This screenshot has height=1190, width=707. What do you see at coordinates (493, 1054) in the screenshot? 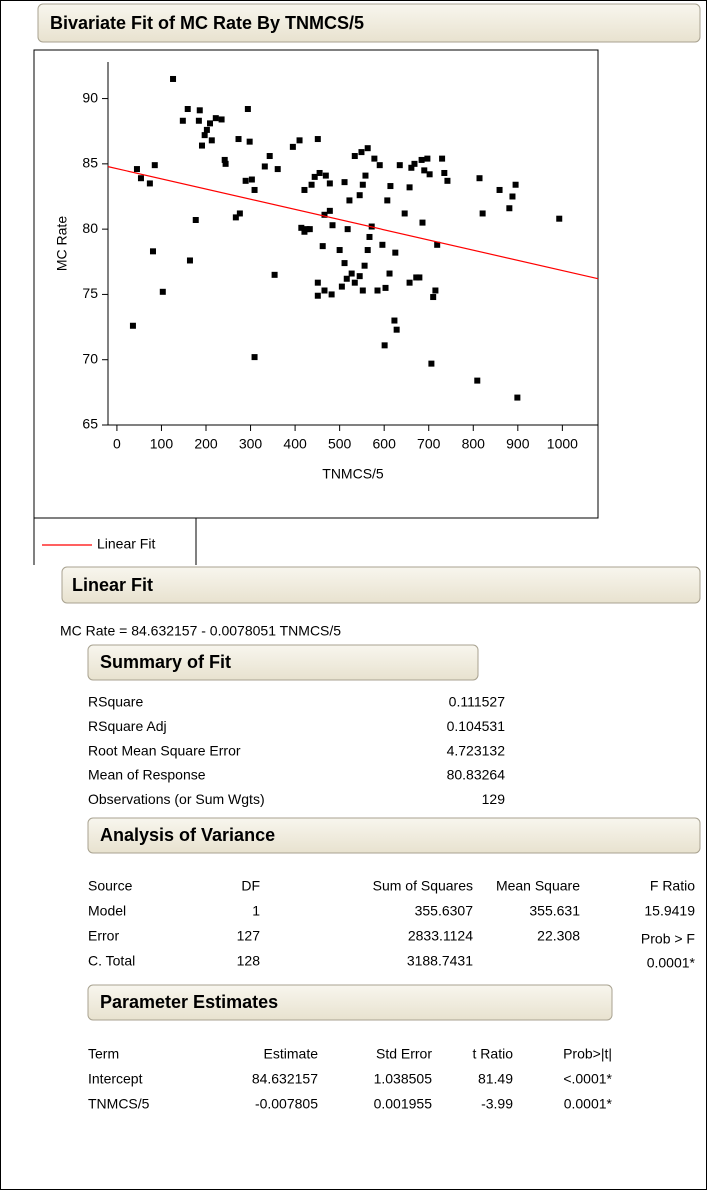
I see `header-cell: t Ratio` at bounding box center [493, 1054].